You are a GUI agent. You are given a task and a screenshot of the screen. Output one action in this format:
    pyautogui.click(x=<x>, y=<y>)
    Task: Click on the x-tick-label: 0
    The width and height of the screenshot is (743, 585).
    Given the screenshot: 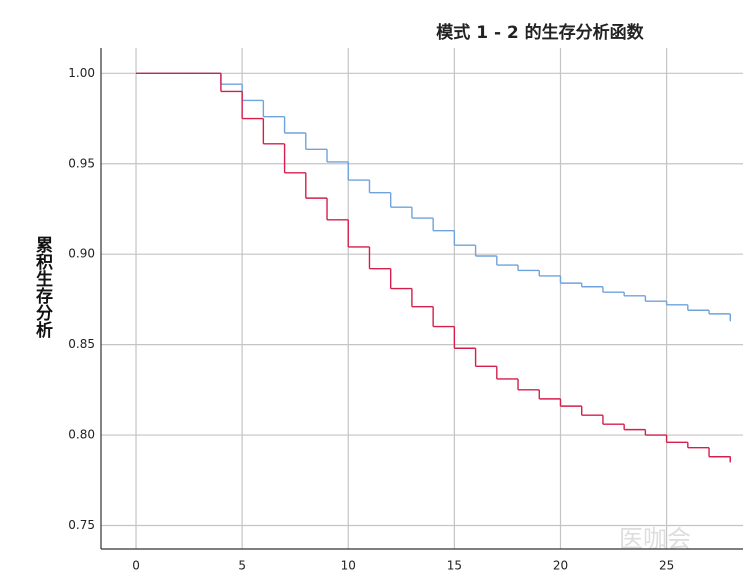 What is the action you would take?
    pyautogui.click(x=136, y=566)
    